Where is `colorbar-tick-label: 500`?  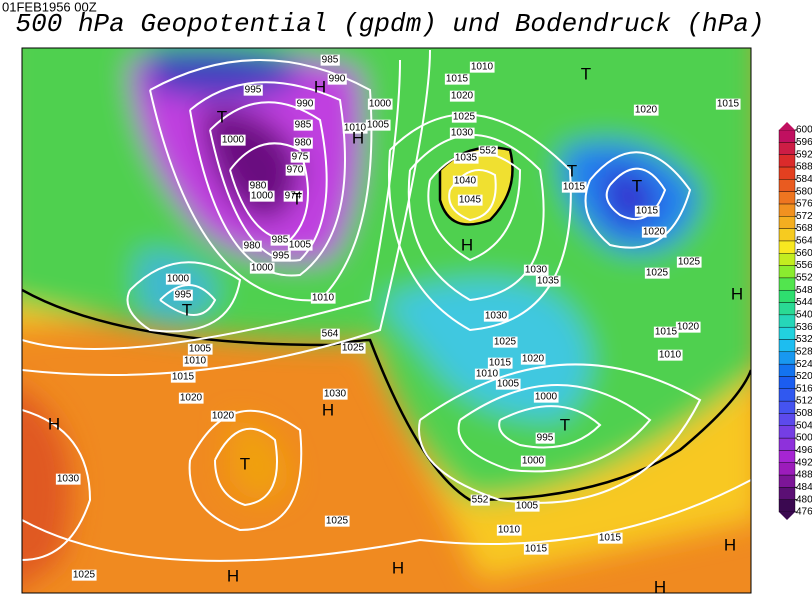
colorbar-tick-label: 500 is located at coordinates (804, 438).